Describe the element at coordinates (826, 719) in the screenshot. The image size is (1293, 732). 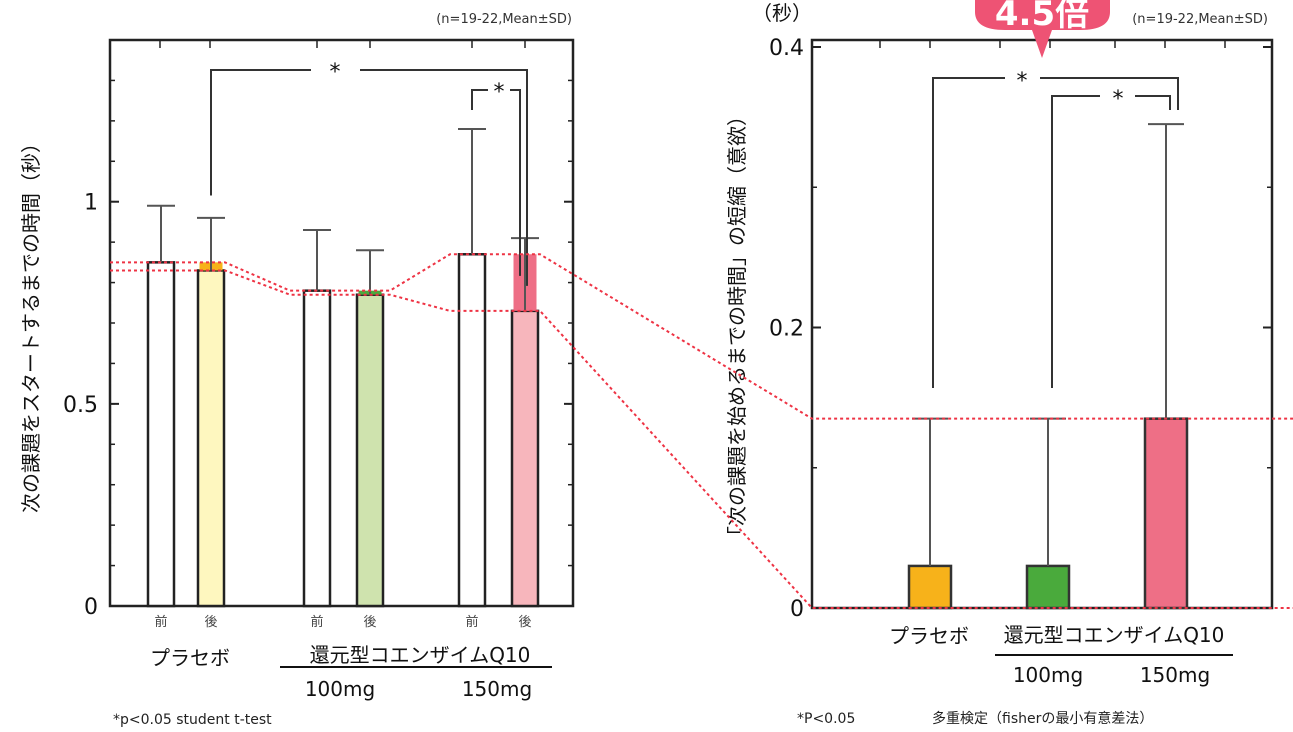
I see `right-footnote: *P<0.05` at that location.